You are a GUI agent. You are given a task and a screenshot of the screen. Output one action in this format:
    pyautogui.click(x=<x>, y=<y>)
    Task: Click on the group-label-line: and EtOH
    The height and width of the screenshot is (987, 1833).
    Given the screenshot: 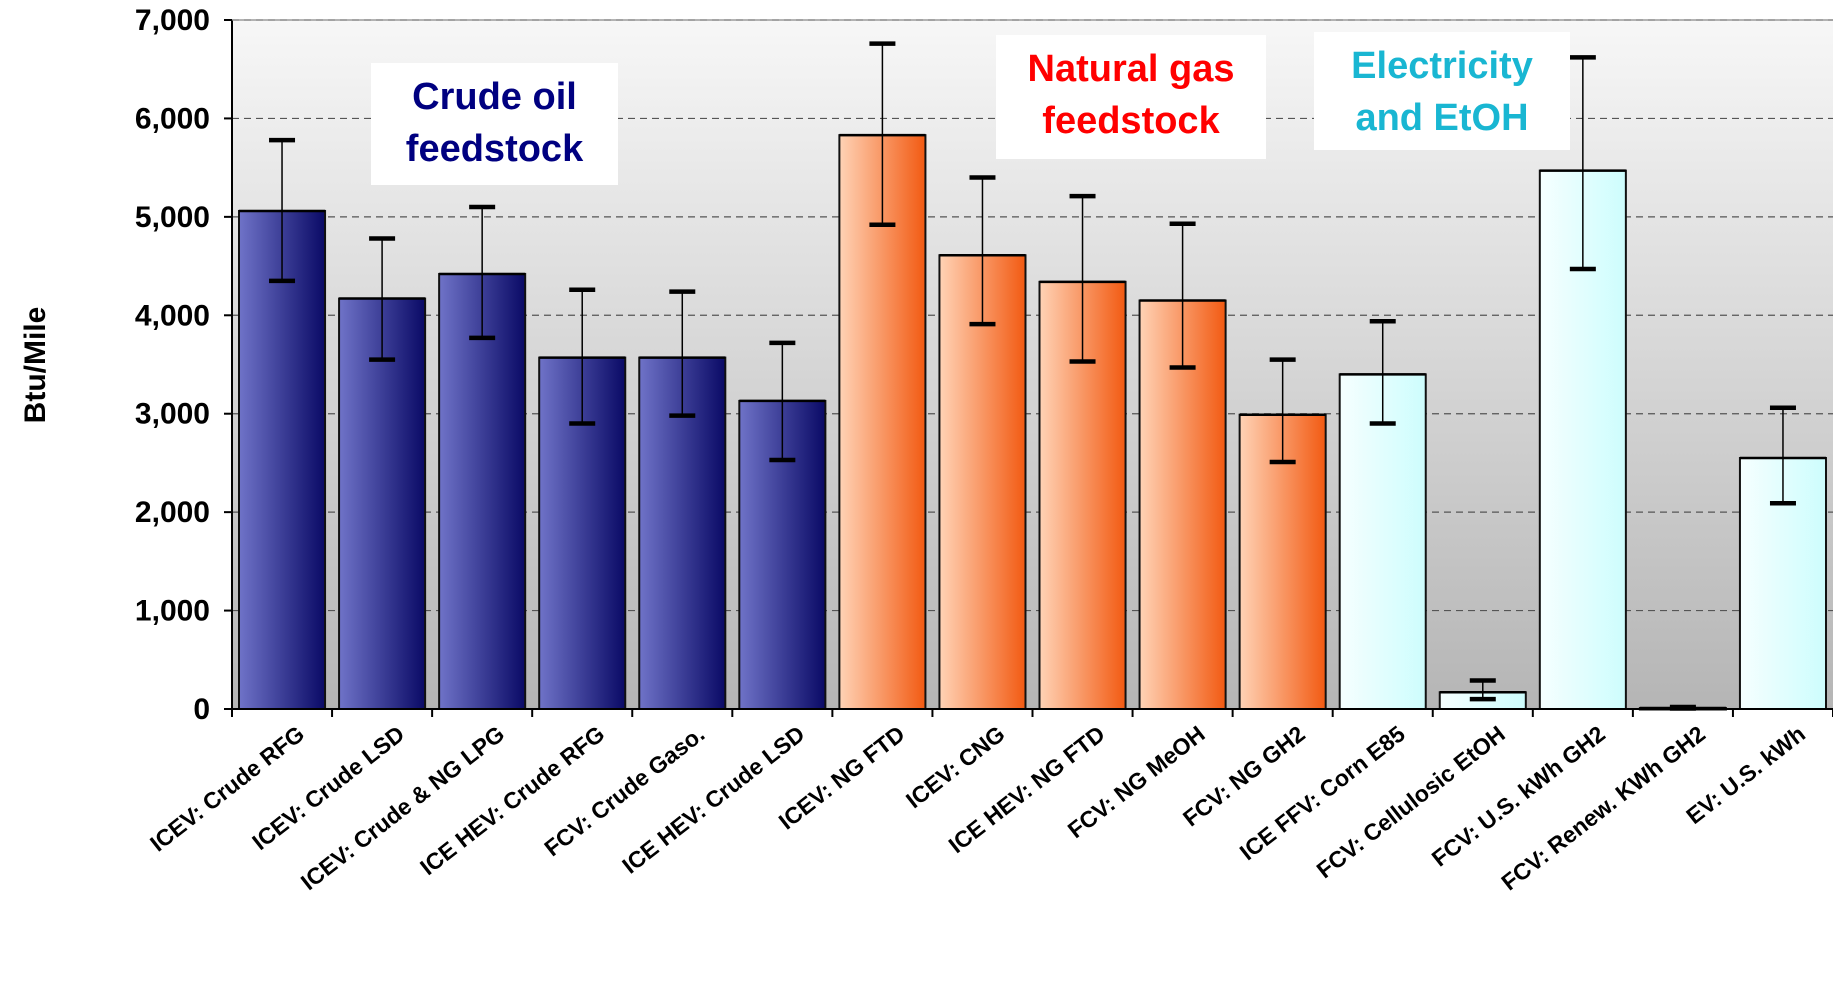 What is the action you would take?
    pyautogui.click(x=1441, y=118)
    